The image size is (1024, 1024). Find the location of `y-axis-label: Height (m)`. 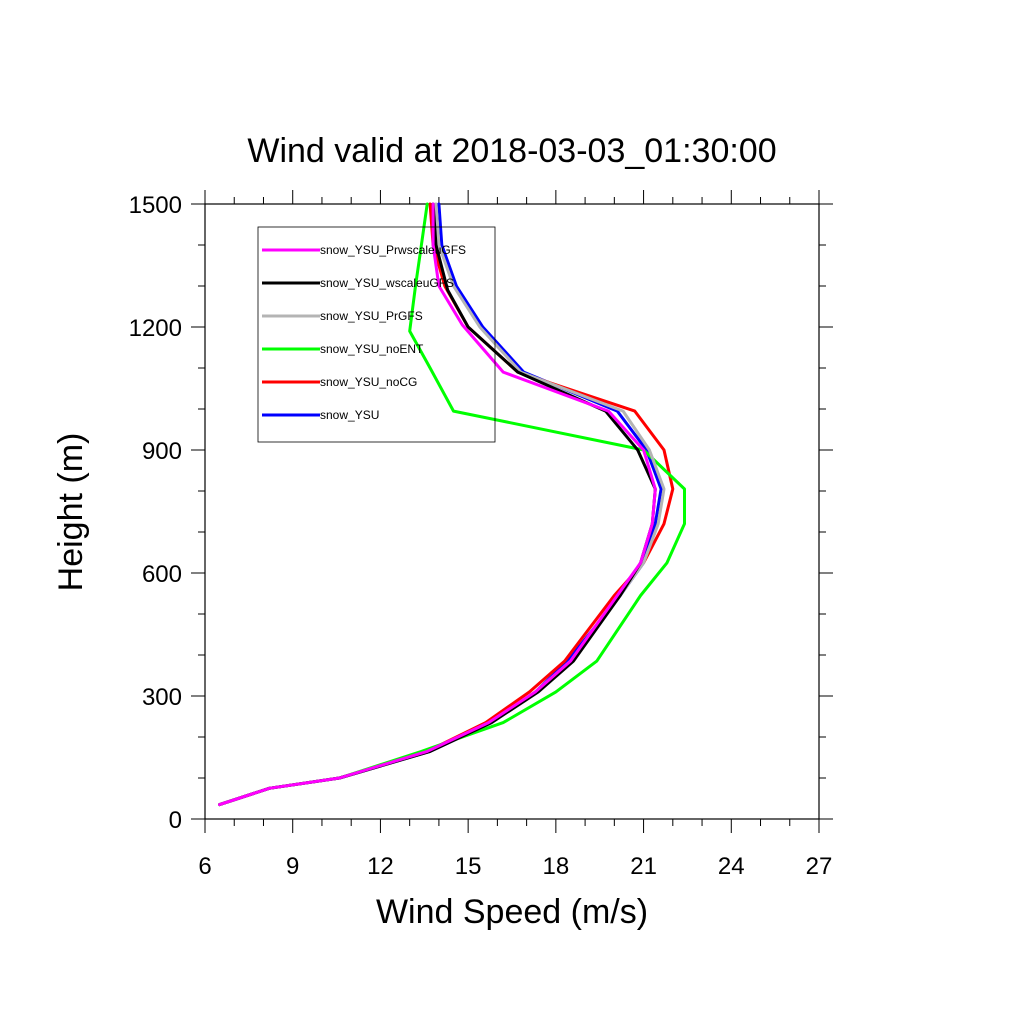

y-axis-label: Height (m) is located at coordinates (71, 512).